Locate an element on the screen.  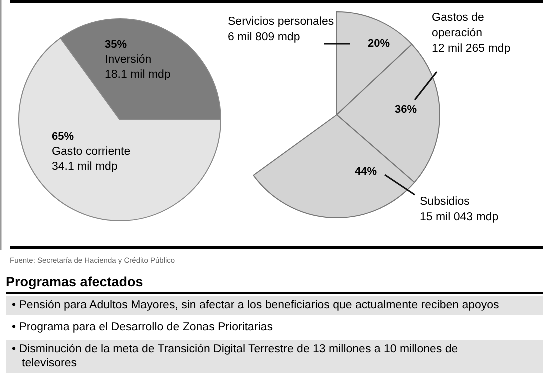
data-label: 20% is located at coordinates (379, 44).